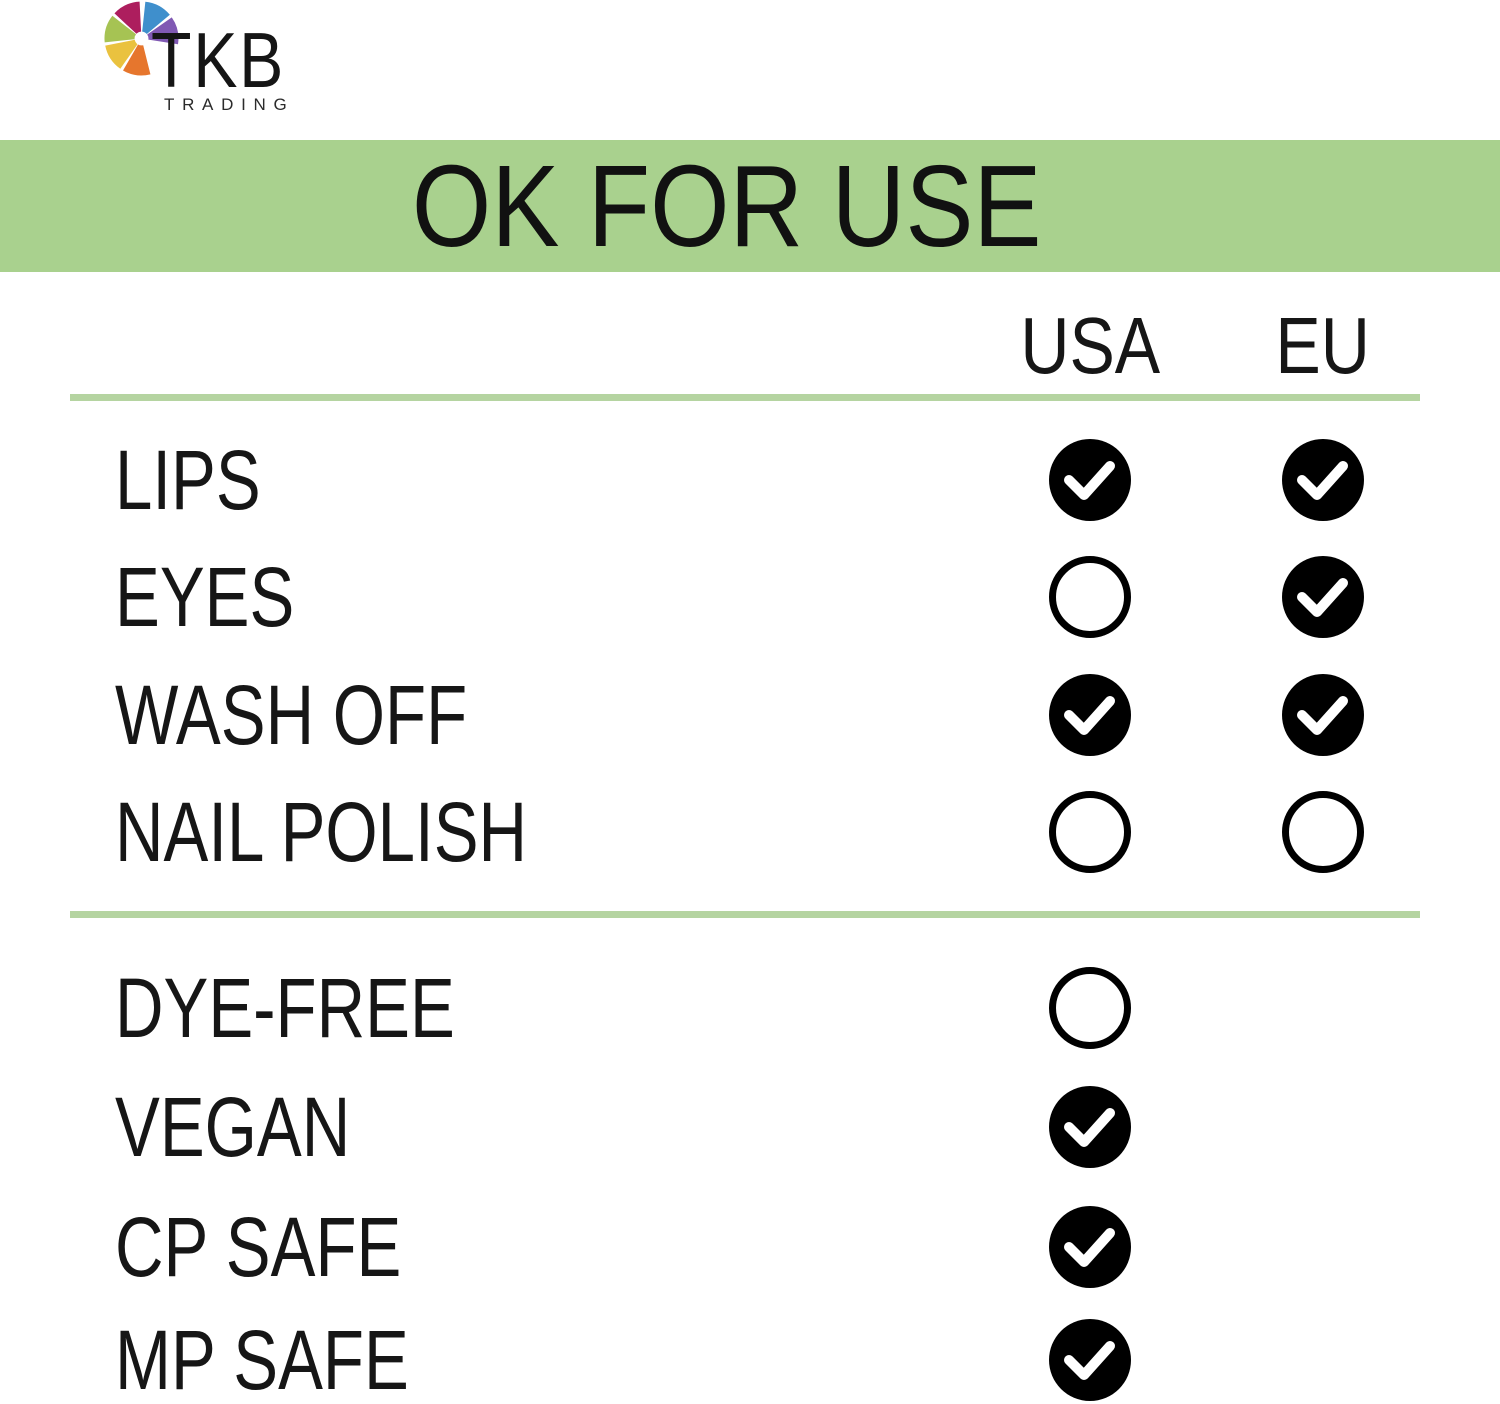 The width and height of the screenshot is (1500, 1404). What do you see at coordinates (1090, 345) in the screenshot?
I see `column-header-usa: USA` at bounding box center [1090, 345].